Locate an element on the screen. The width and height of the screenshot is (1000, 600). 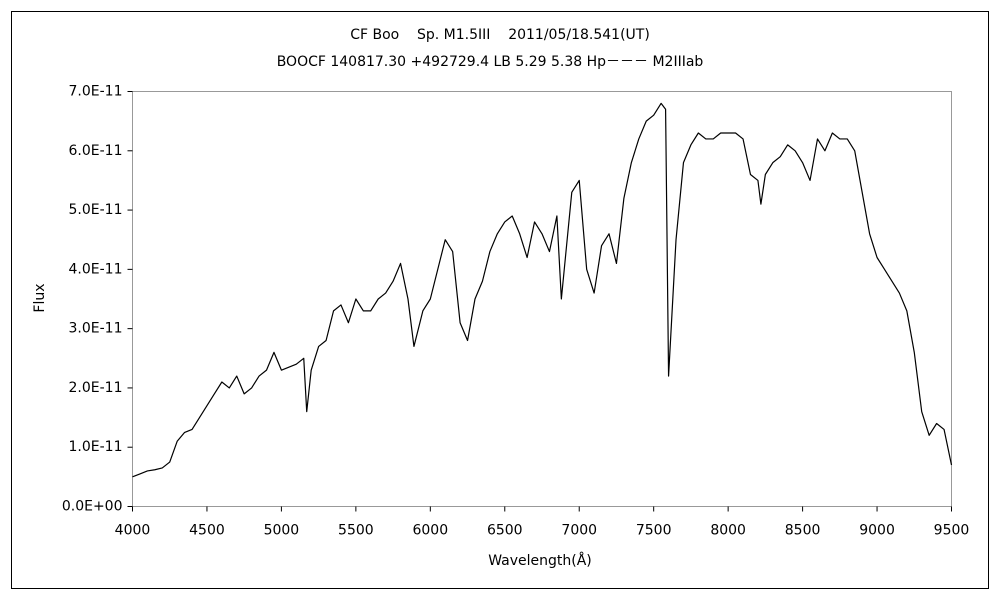
y-tick-label: 6.0E-11 is located at coordinates (96, 151).